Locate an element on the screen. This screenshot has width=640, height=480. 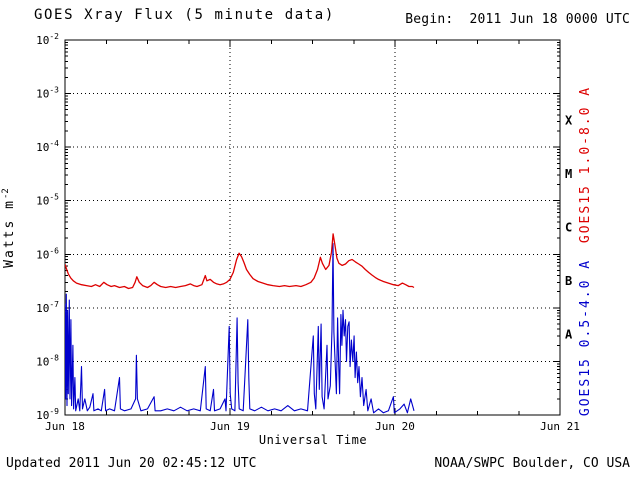
flare-class-letter: C is located at coordinates (568, 228).